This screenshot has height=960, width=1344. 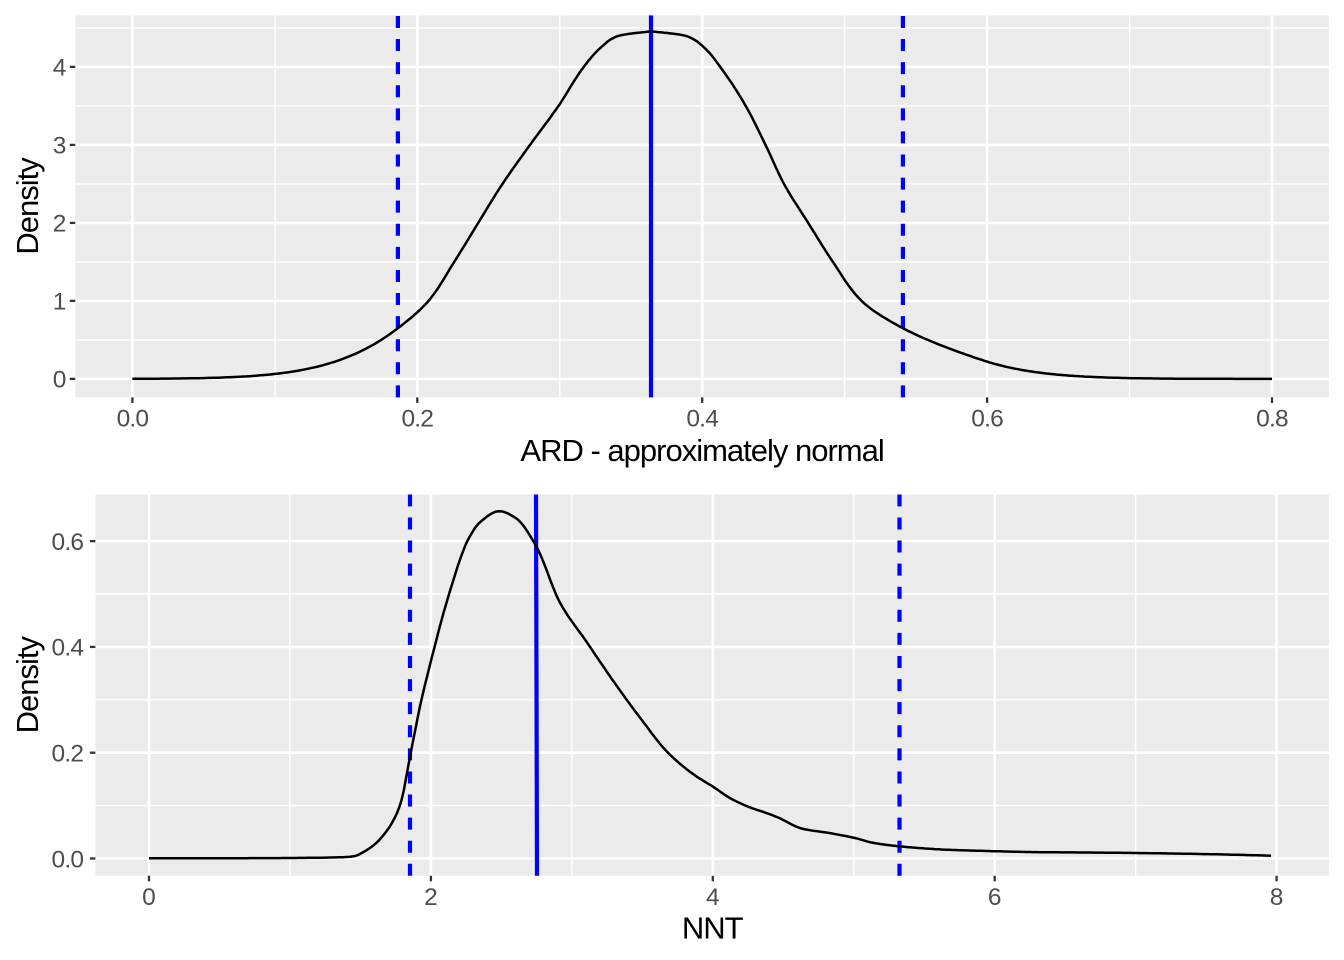 I want to click on svg-text: 6, so click(x=995, y=897).